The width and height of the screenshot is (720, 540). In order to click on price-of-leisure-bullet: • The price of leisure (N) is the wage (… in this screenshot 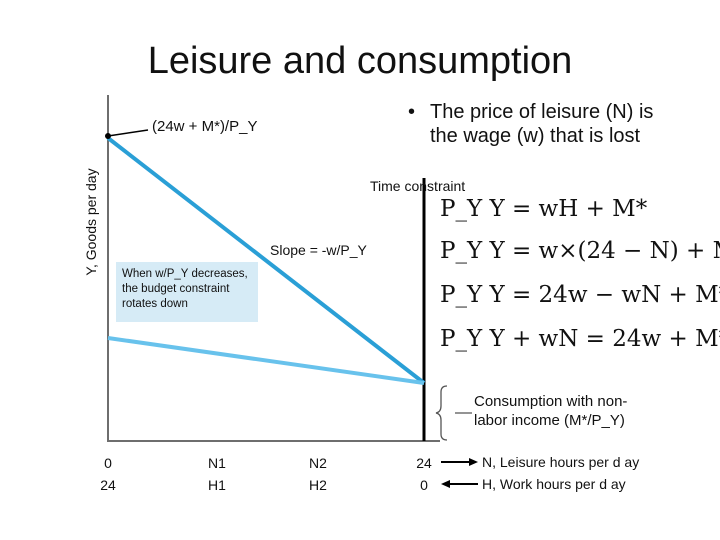, I will do `click(530, 124)`.